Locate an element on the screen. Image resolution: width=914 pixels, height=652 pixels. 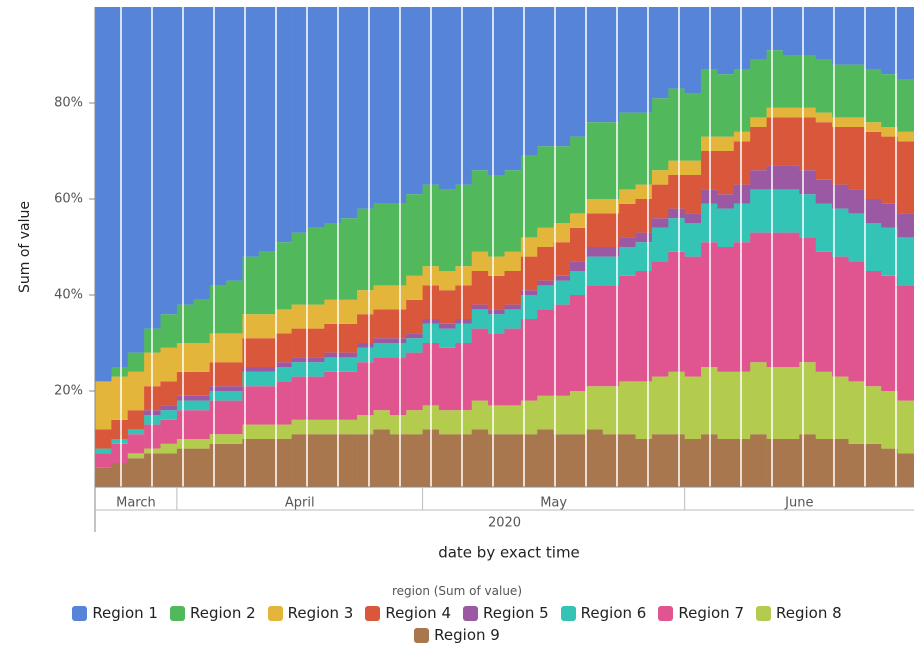
legend-item: Region 9 is located at coordinates (457, 635).